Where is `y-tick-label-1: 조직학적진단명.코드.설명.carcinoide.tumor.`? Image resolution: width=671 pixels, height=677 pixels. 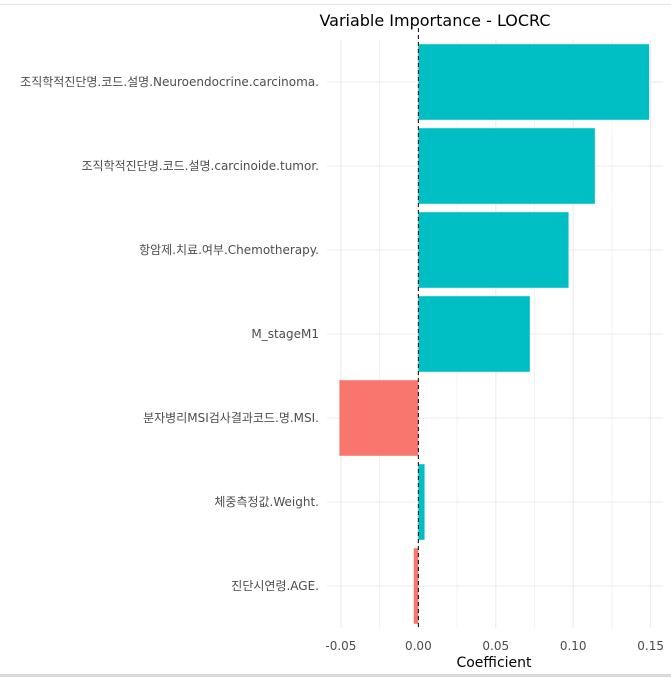 y-tick-label-1: 조직학적진단명.코드.설명.carcinoide.tumor. is located at coordinates (200, 166).